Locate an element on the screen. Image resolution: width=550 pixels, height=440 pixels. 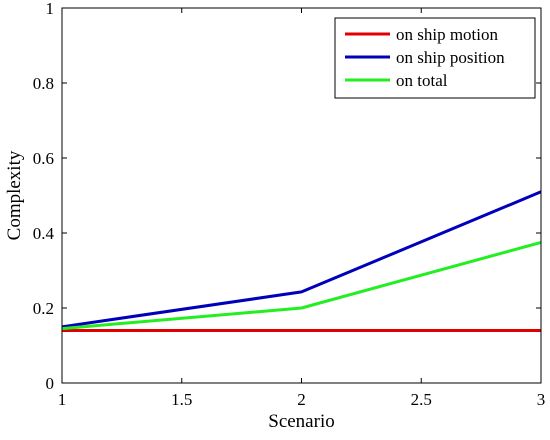
y-tick-label: 0.8 is located at coordinates (43, 83).